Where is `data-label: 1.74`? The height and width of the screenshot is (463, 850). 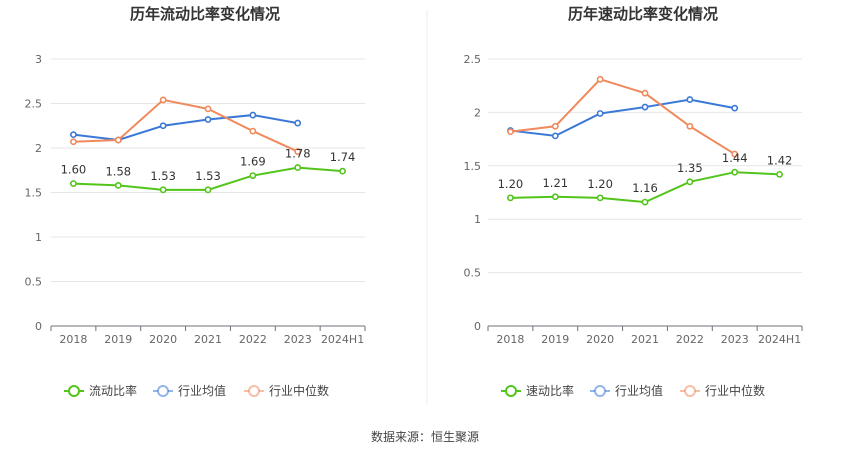 data-label: 1.74 is located at coordinates (343, 157).